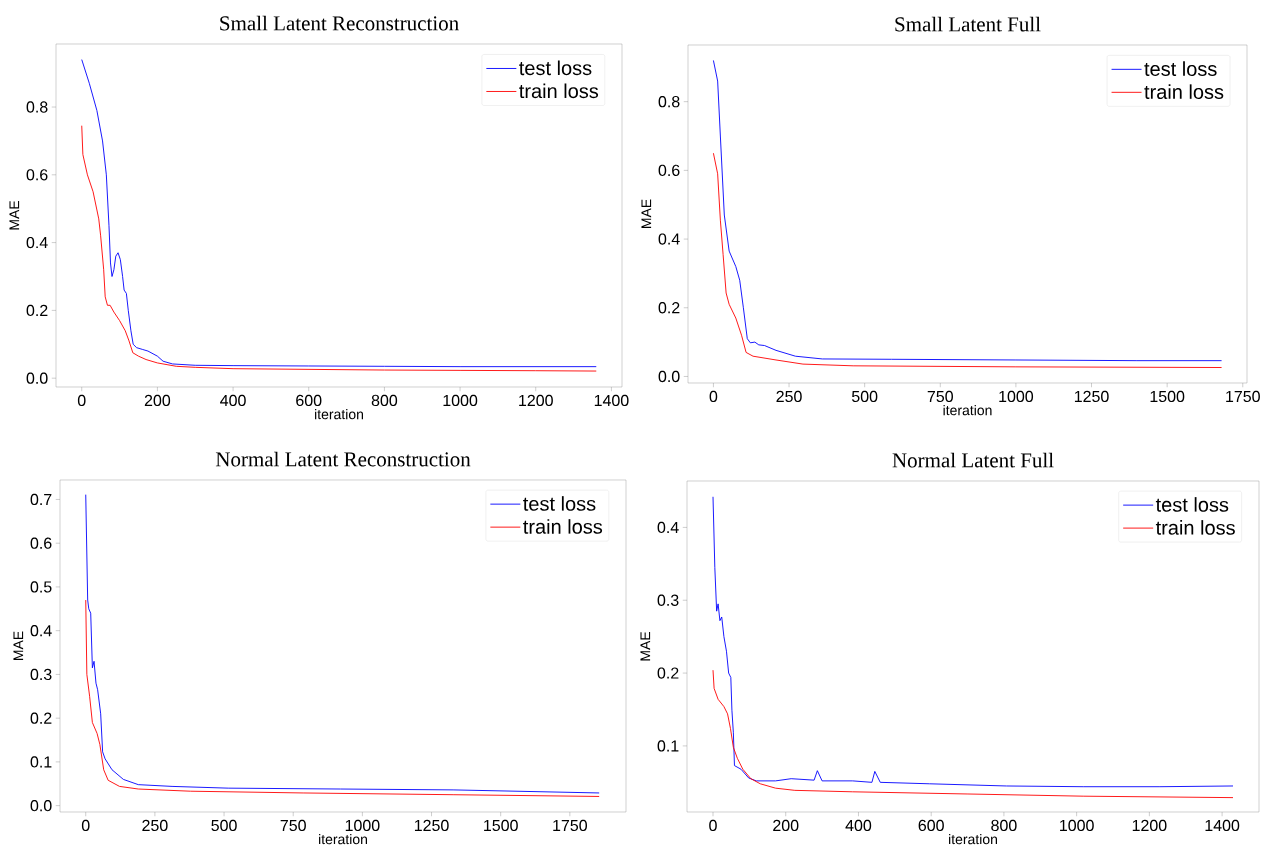  I want to click on y-tick-label: 0.5, so click(41, 587).